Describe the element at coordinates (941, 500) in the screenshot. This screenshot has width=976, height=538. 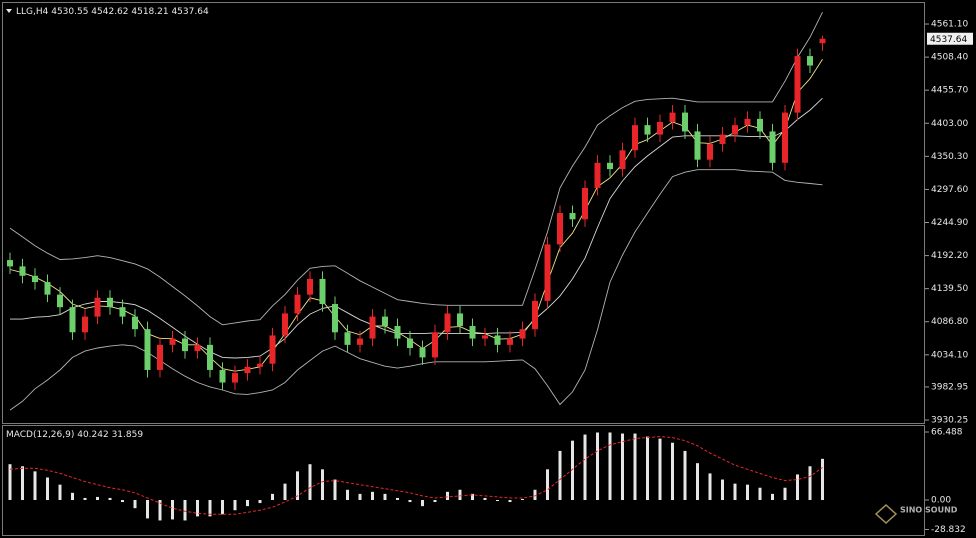
I see `y-tick-label: 0.00` at that location.